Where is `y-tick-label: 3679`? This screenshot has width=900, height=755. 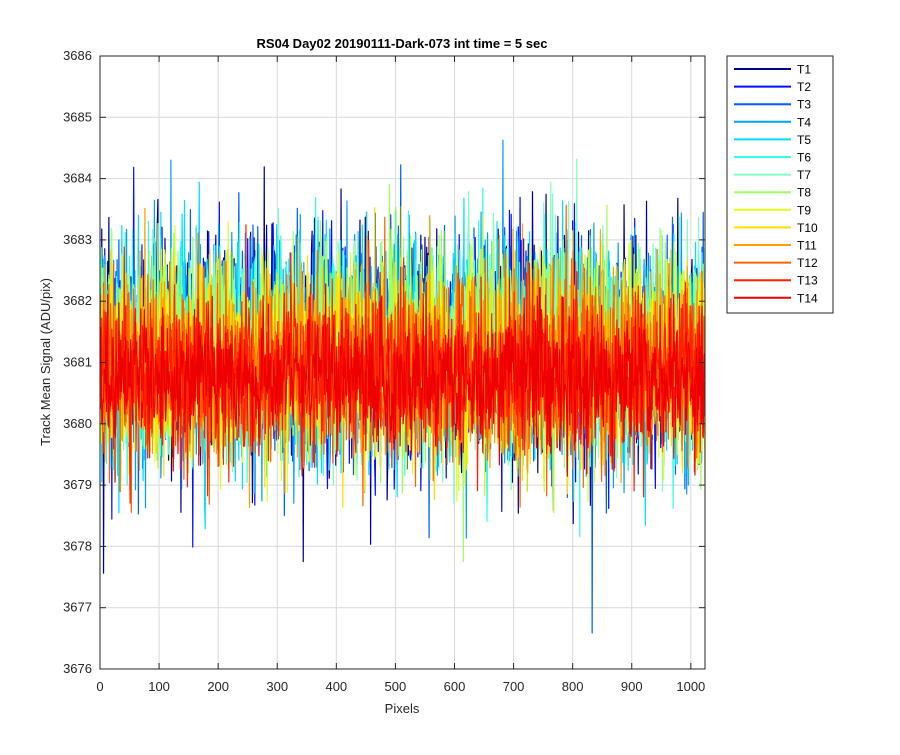 y-tick-label: 3679 is located at coordinates (77, 484).